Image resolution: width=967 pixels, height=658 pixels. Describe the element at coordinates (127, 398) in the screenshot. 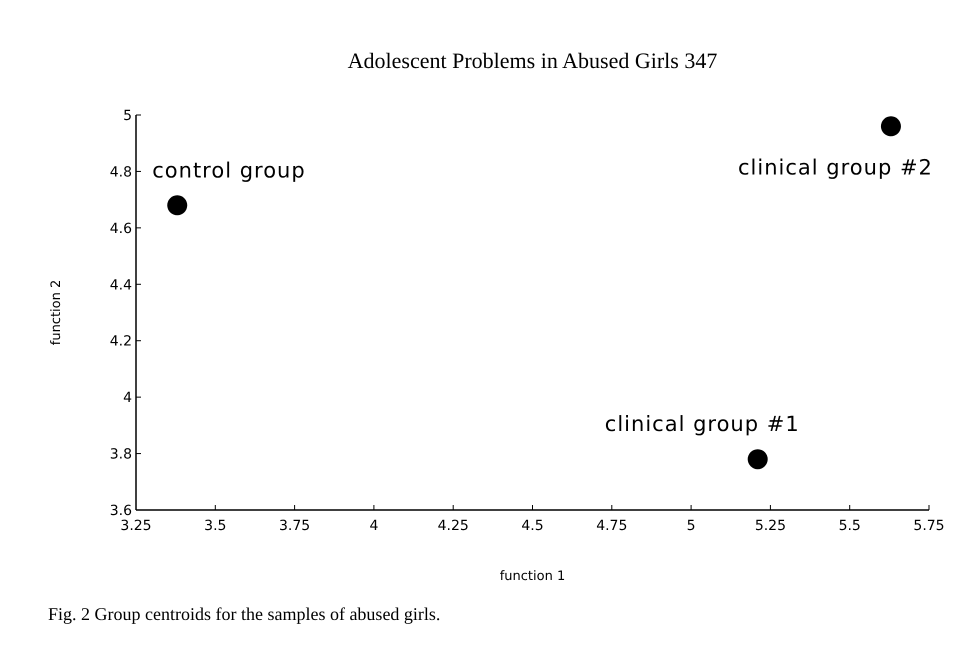

I see `y-tick-label: 4` at that location.